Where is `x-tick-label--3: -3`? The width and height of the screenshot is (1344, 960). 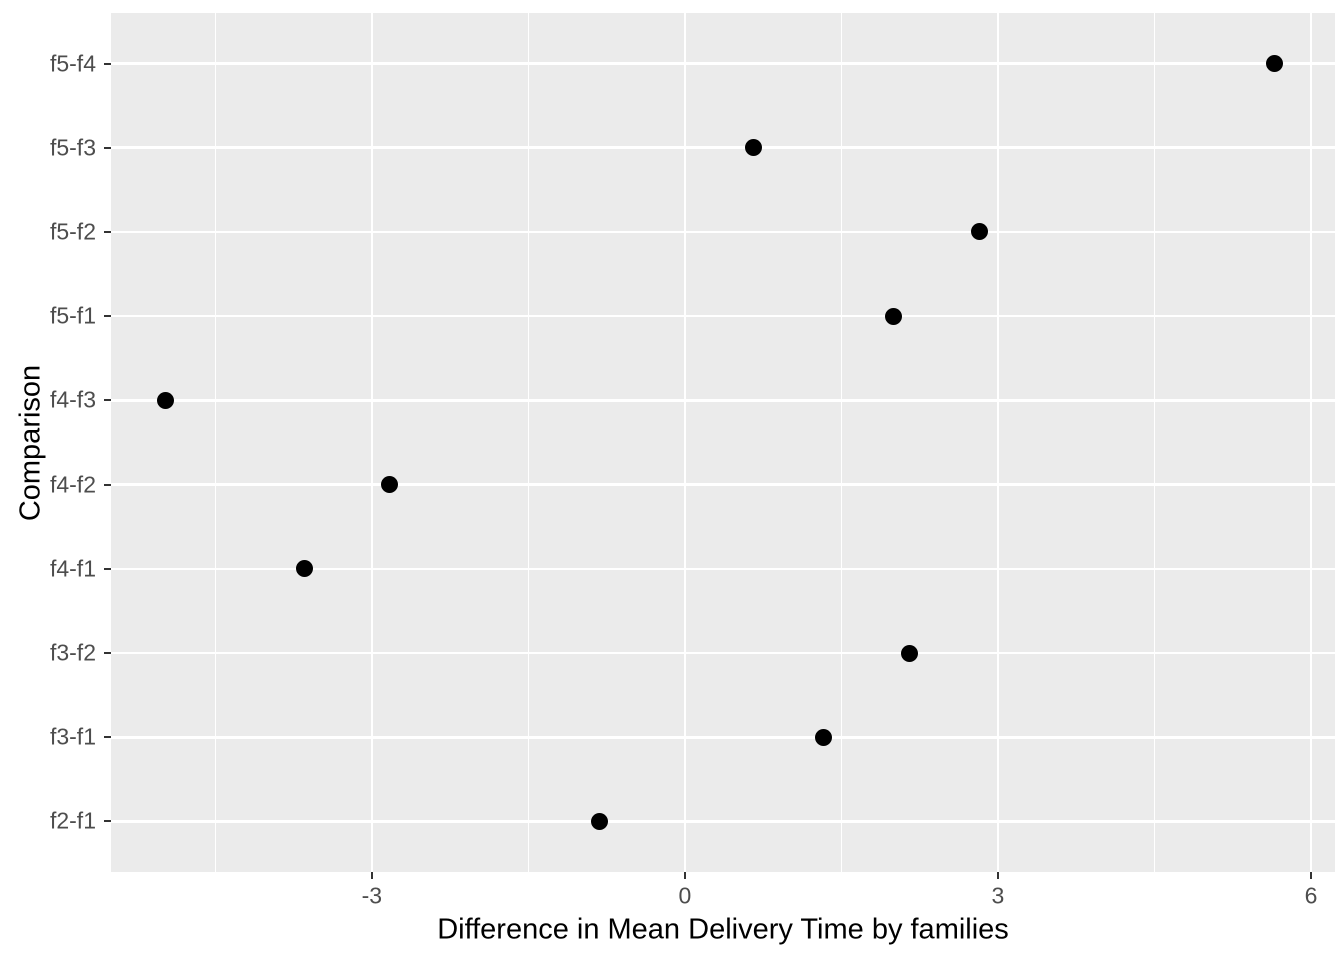
x-tick-label--3: -3 is located at coordinates (372, 895).